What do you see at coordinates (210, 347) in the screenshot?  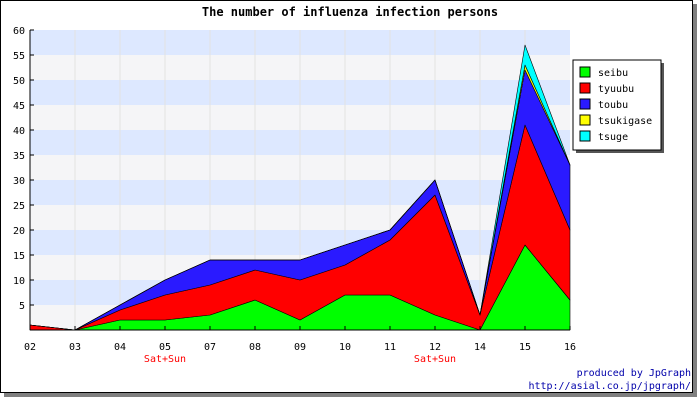 I see `x-tick-label: 07` at bounding box center [210, 347].